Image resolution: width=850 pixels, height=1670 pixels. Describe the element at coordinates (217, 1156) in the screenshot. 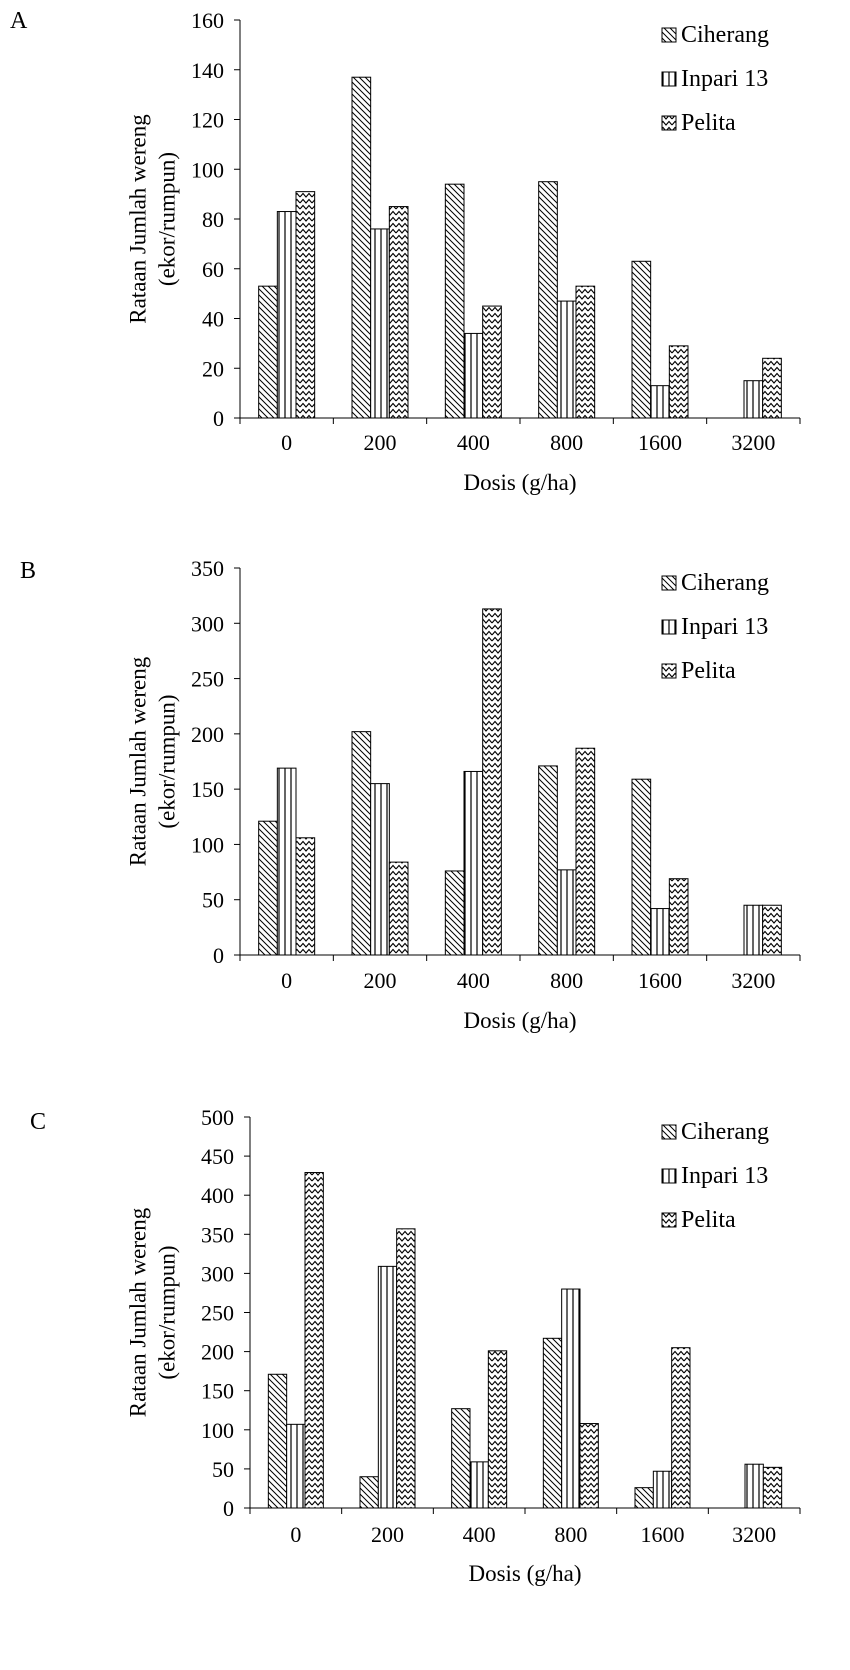

I see `y-tick-label: 450` at that location.